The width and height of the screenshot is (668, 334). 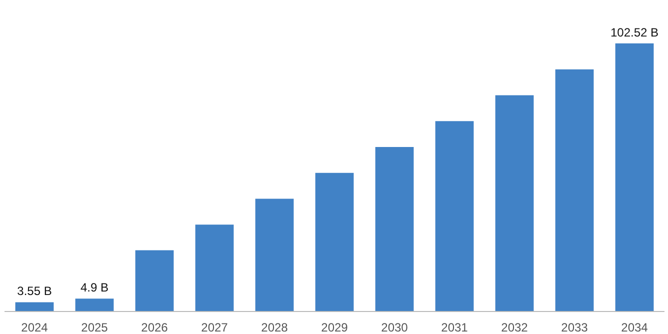 What do you see at coordinates (94, 327) in the screenshot?
I see `x-tick-label: 2025` at bounding box center [94, 327].